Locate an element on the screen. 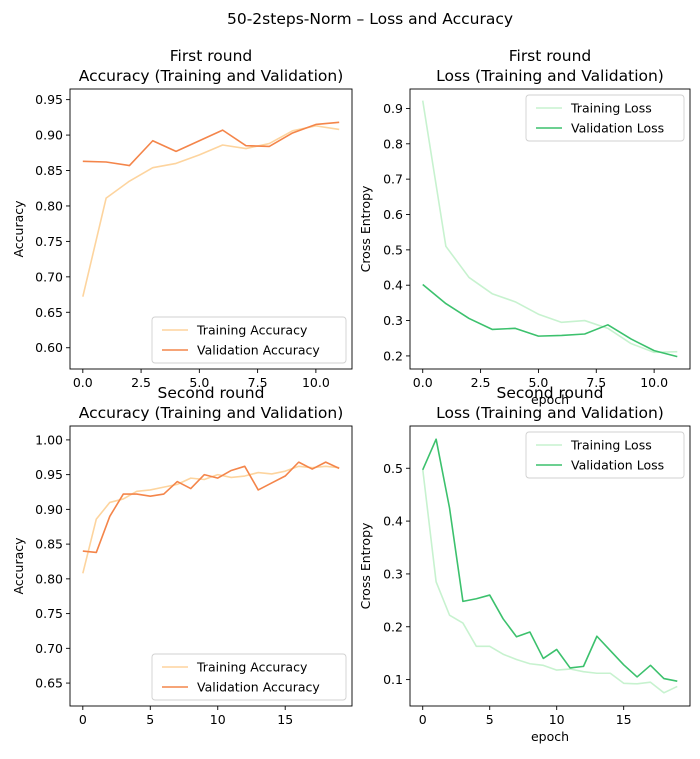  y-tick-label: 0.8 is located at coordinates (393, 143).